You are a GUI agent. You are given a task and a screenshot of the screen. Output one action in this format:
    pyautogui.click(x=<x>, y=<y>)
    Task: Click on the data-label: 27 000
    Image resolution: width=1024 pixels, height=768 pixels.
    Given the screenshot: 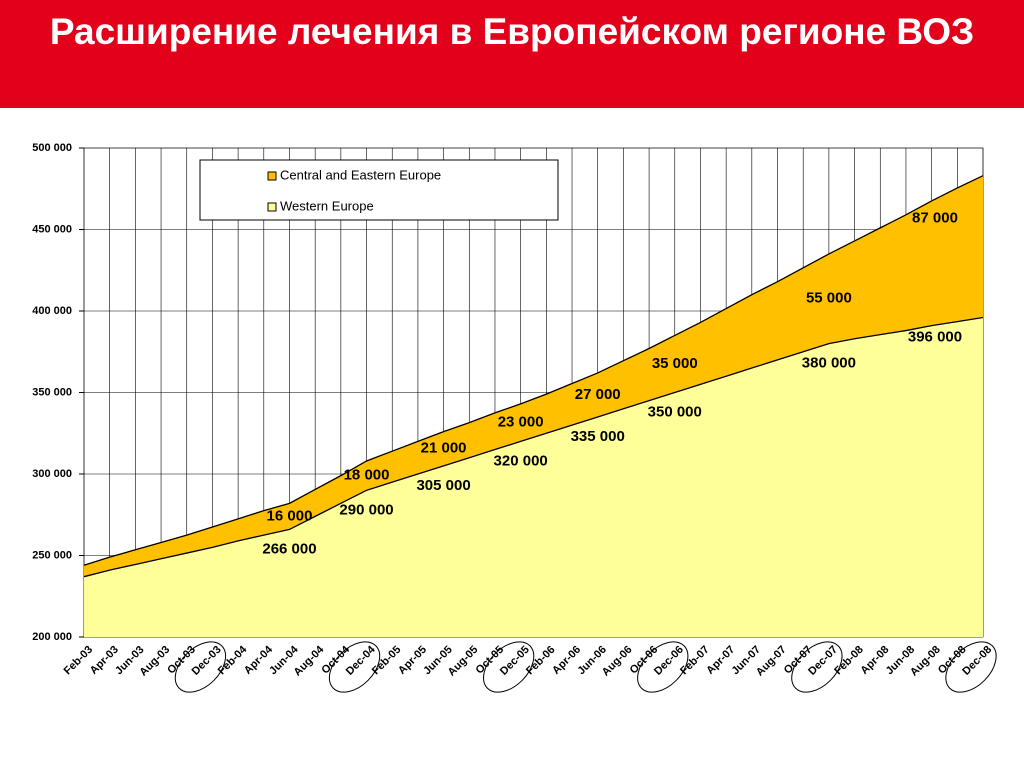 What is the action you would take?
    pyautogui.click(x=598, y=394)
    